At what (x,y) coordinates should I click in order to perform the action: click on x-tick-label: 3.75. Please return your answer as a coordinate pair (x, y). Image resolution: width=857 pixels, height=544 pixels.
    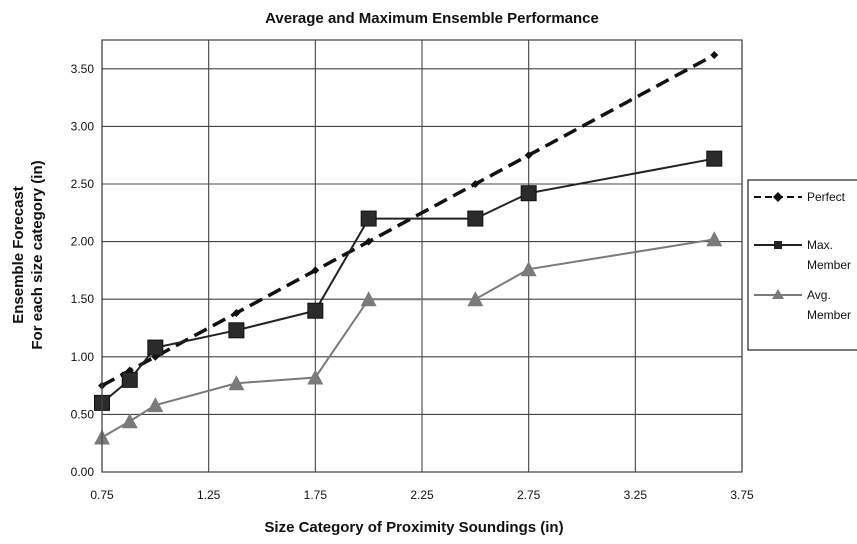
    Looking at the image, I should click on (742, 495).